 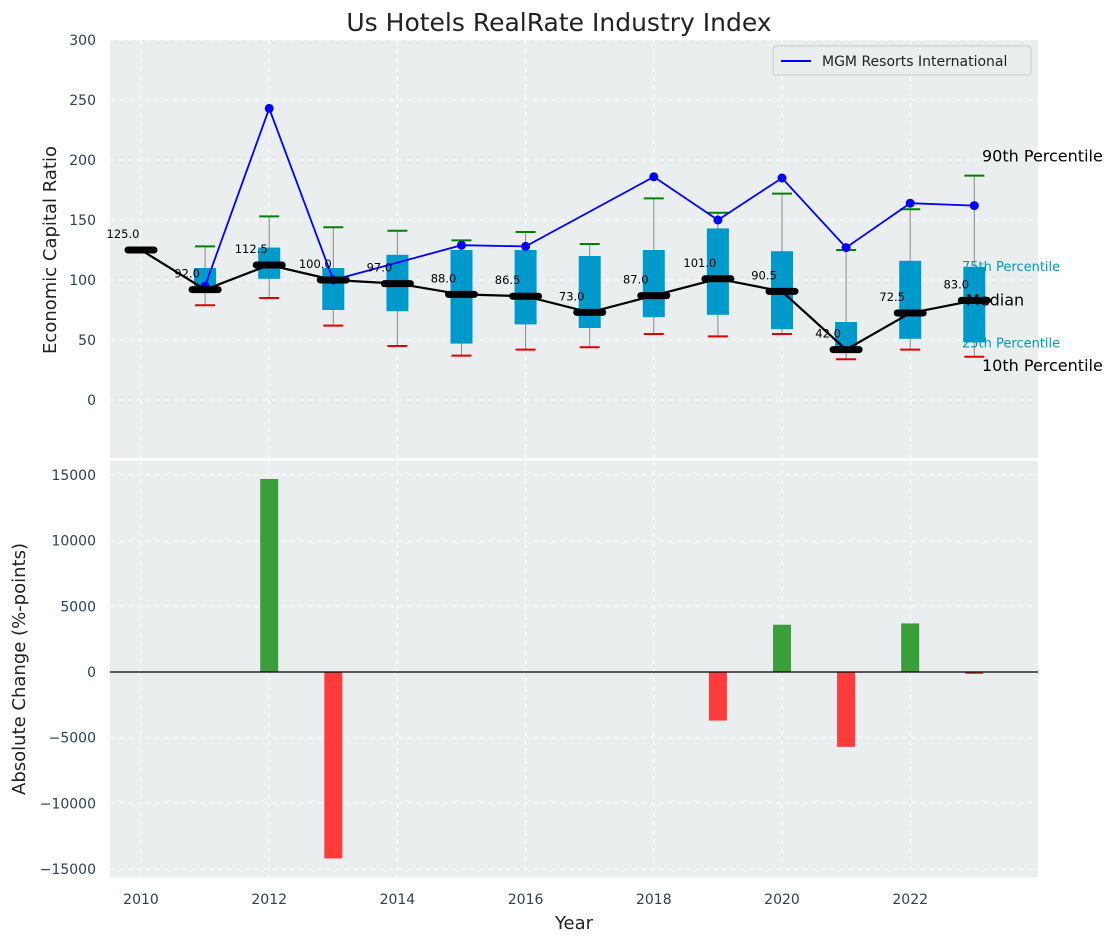 I want to click on bottom-y-tick-label: −5000, so click(x=72, y=739).